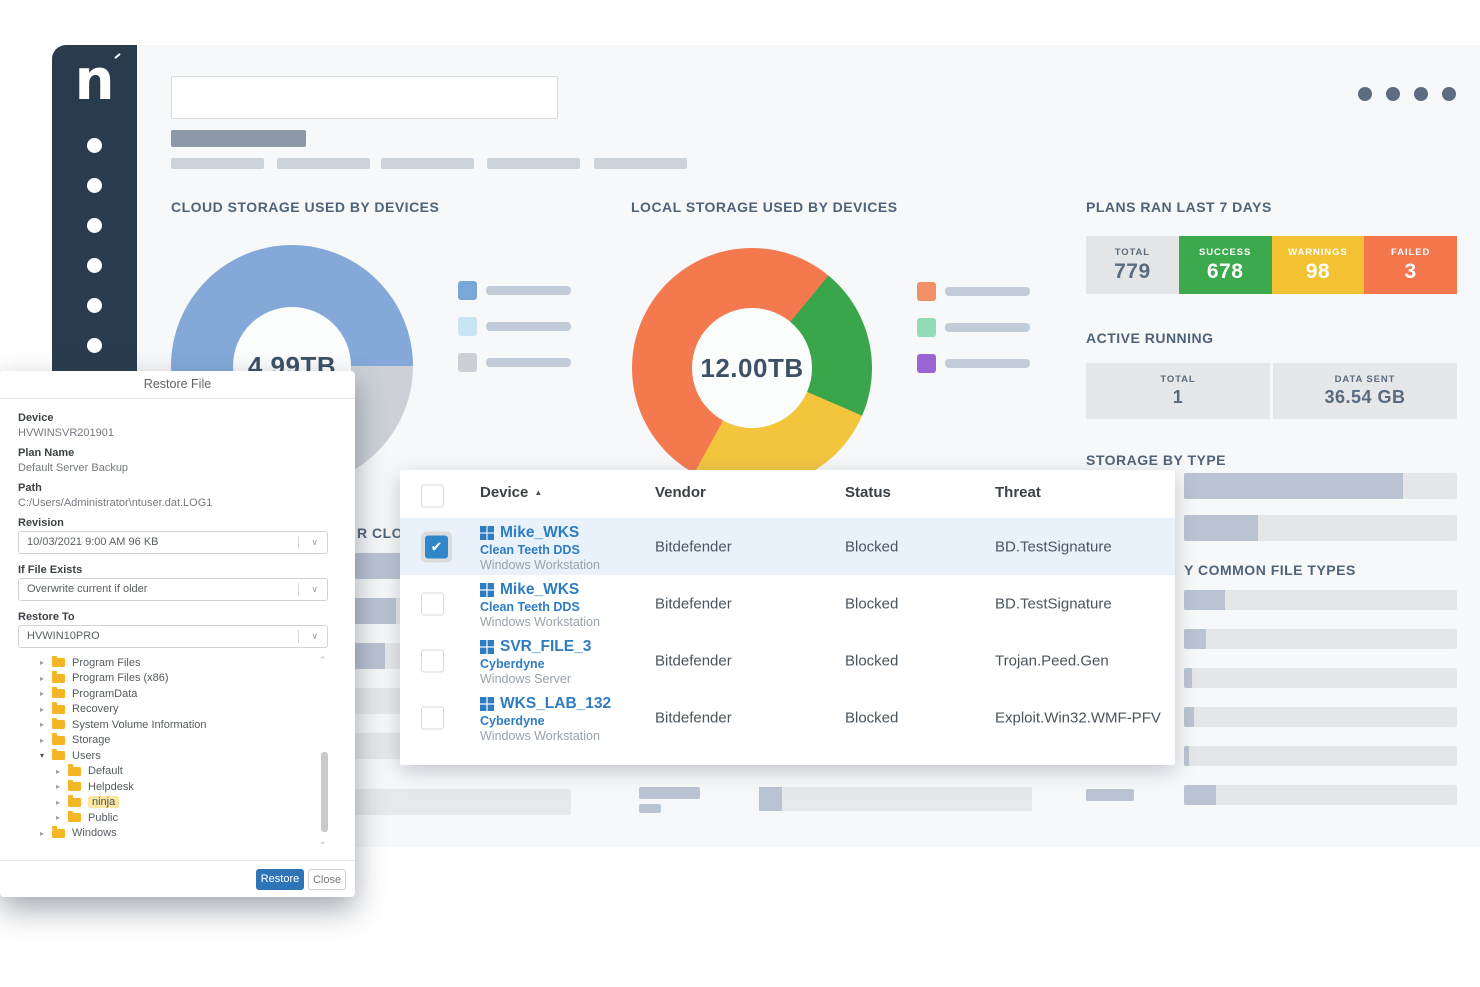  What do you see at coordinates (1365, 391) in the screenshot?
I see `stat-data-sent: DATA SENT 36.54 GB` at bounding box center [1365, 391].